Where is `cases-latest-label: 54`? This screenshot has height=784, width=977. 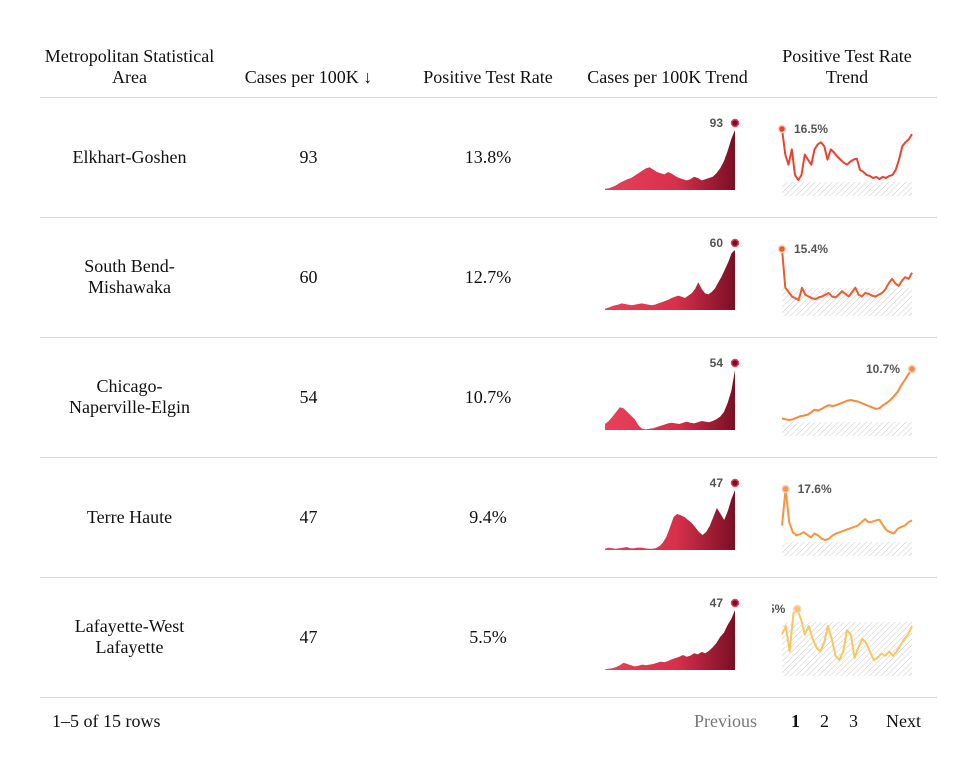
cases-latest-label: 54 is located at coordinates (716, 363).